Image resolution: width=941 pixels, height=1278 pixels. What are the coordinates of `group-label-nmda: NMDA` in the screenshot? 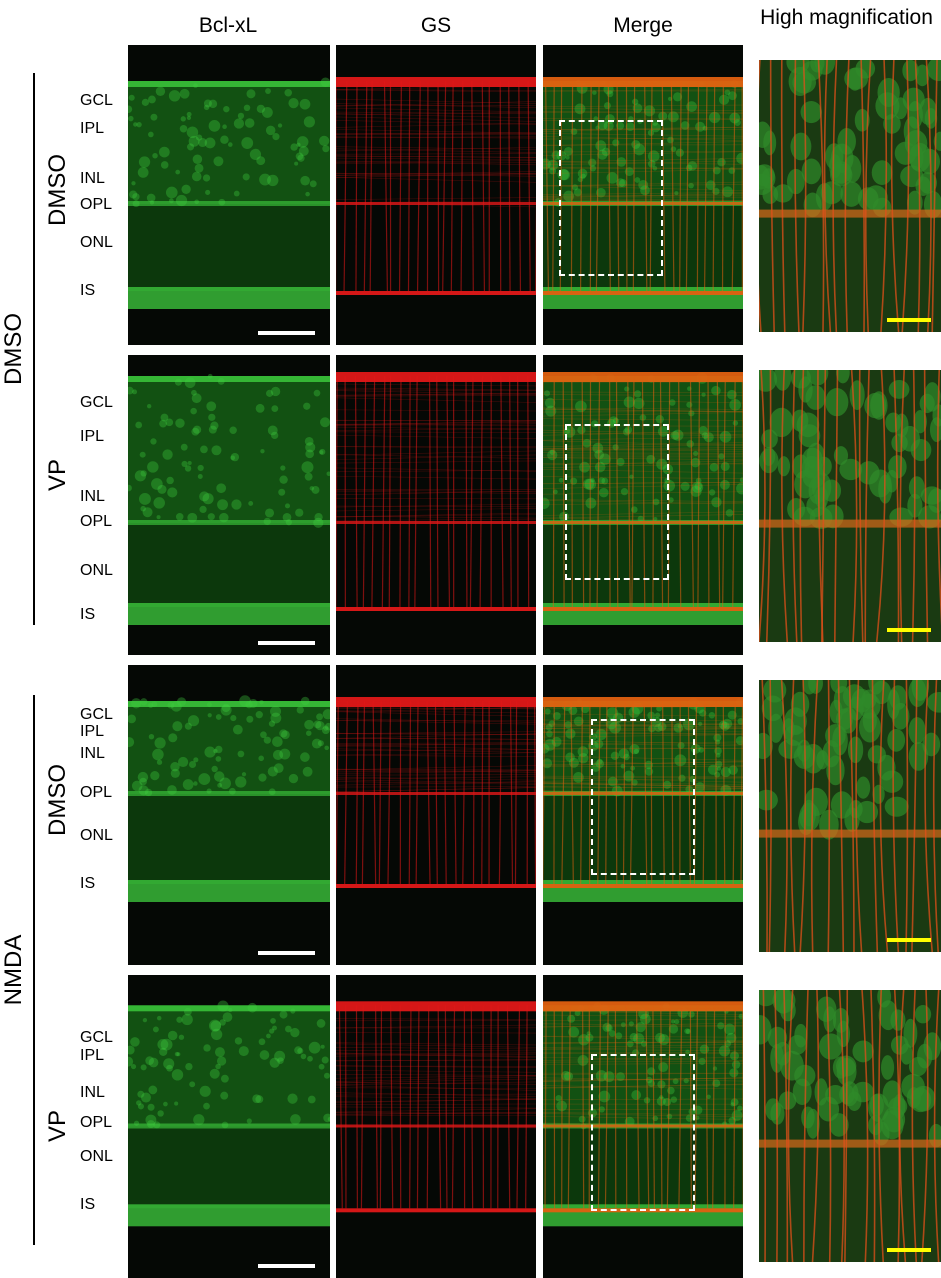 It's located at (14, 970).